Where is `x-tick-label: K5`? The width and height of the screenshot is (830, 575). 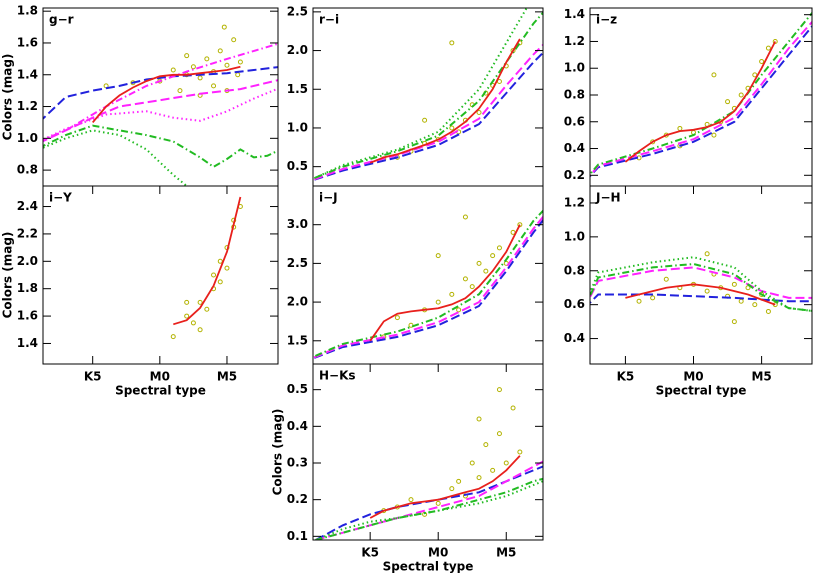
x-tick-label: K5 is located at coordinates (626, 377).